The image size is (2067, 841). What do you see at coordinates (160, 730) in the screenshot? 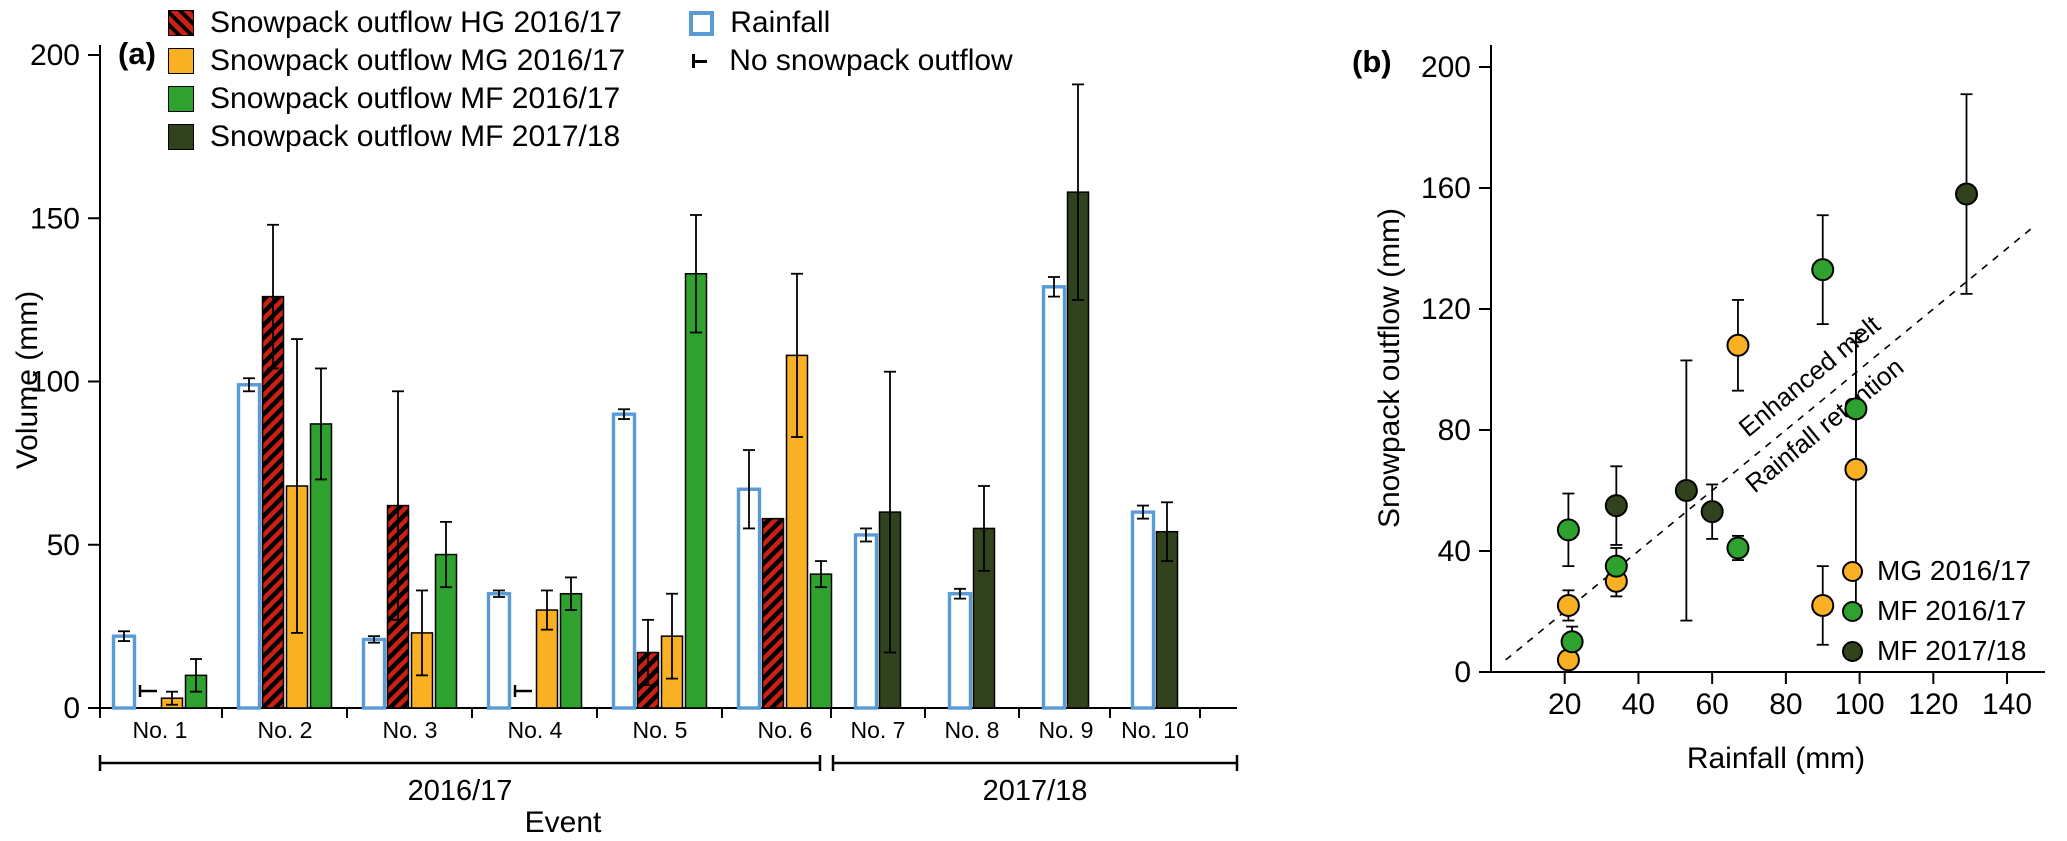
I see `x-category-label: No. 1` at bounding box center [160, 730].